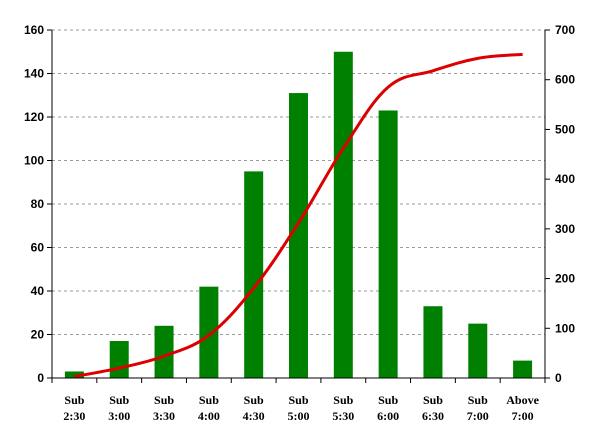 The width and height of the screenshot is (610, 443). I want to click on x-tick-label-line: 3:30, so click(164, 416).